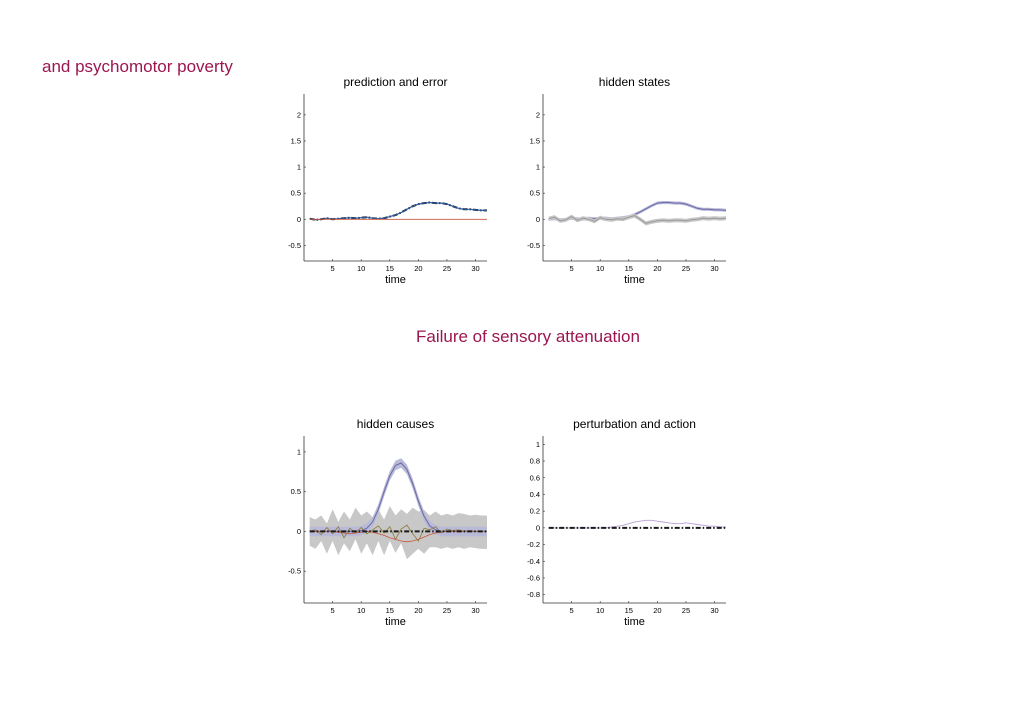  Describe the element at coordinates (528, 336) in the screenshot. I see `heading-sensory-attenuation: Failure of sensory attenuation` at that location.